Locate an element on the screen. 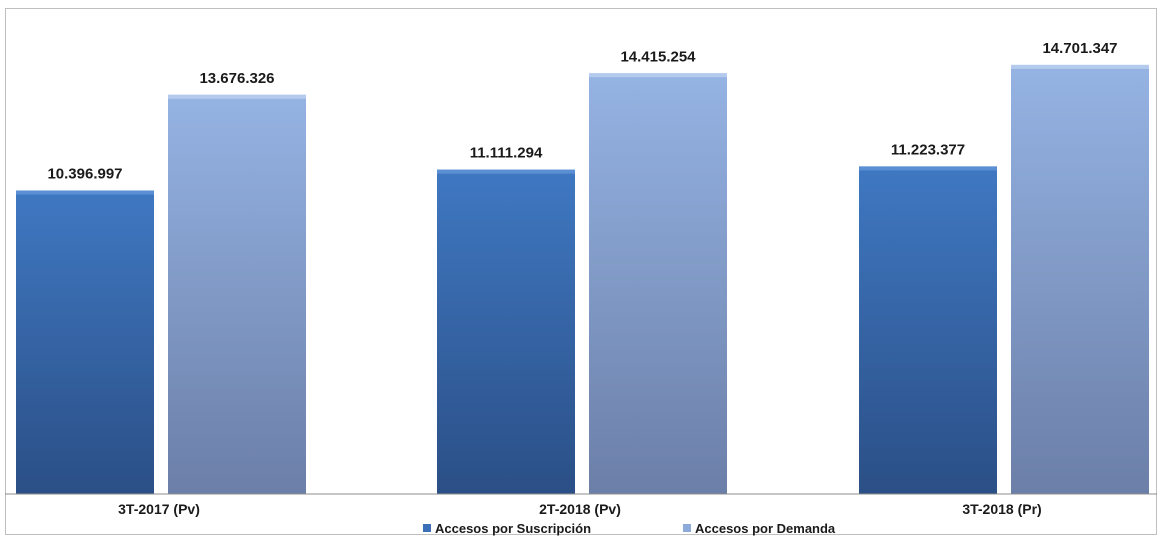  value-label-demanda-3: 14.701.347 is located at coordinates (1079, 48).